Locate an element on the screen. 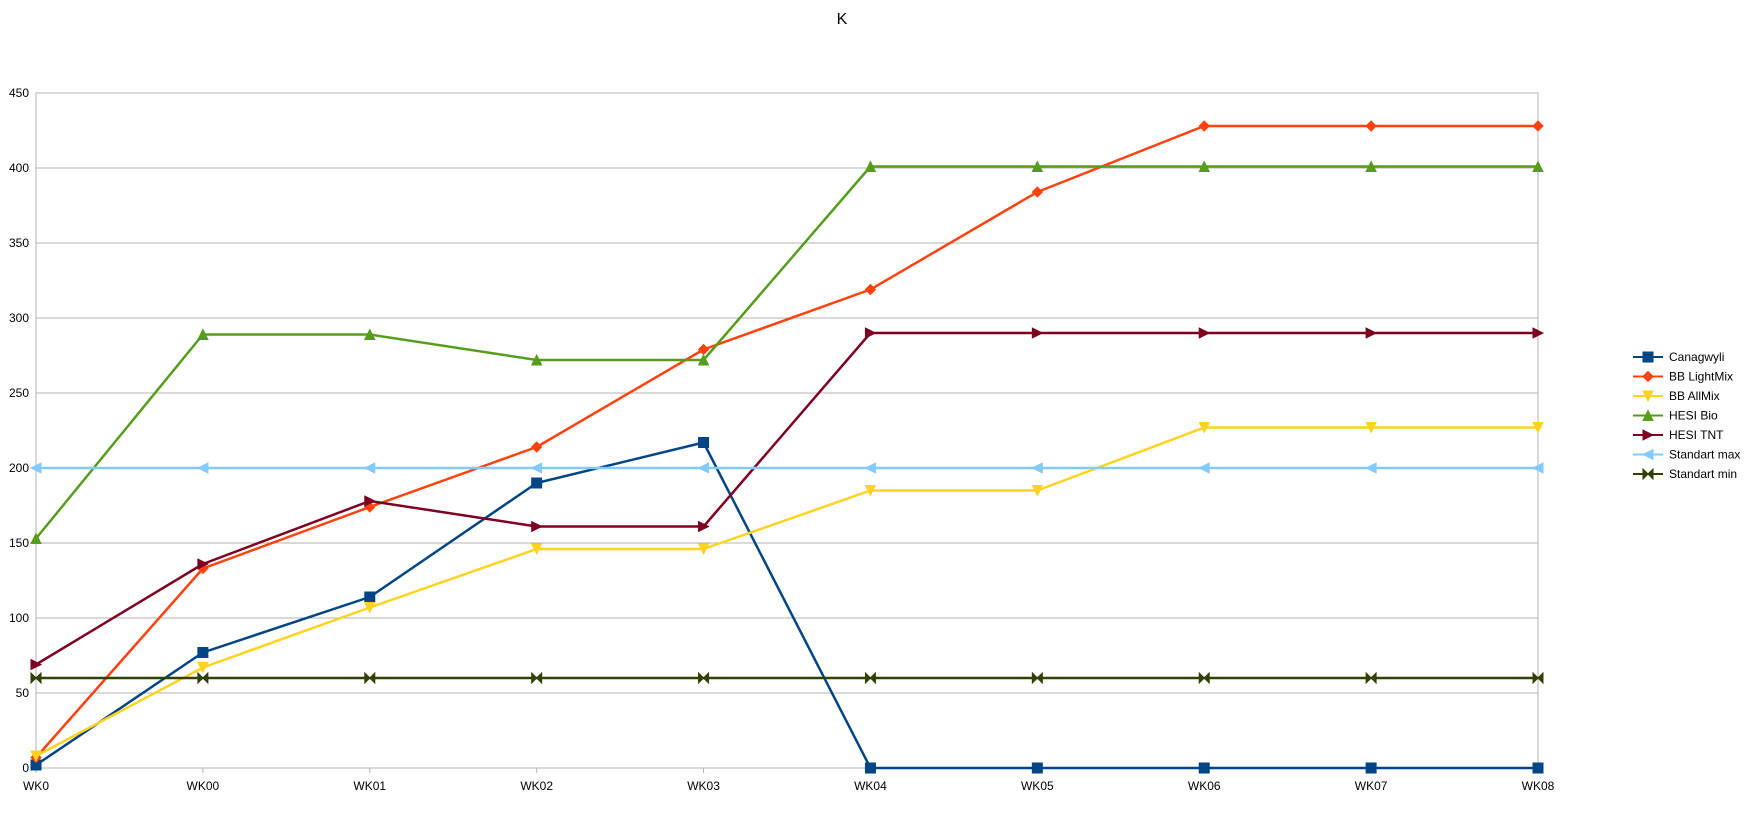 This screenshot has width=1746, height=822. y-tick-label: 350 is located at coordinates (19, 243).